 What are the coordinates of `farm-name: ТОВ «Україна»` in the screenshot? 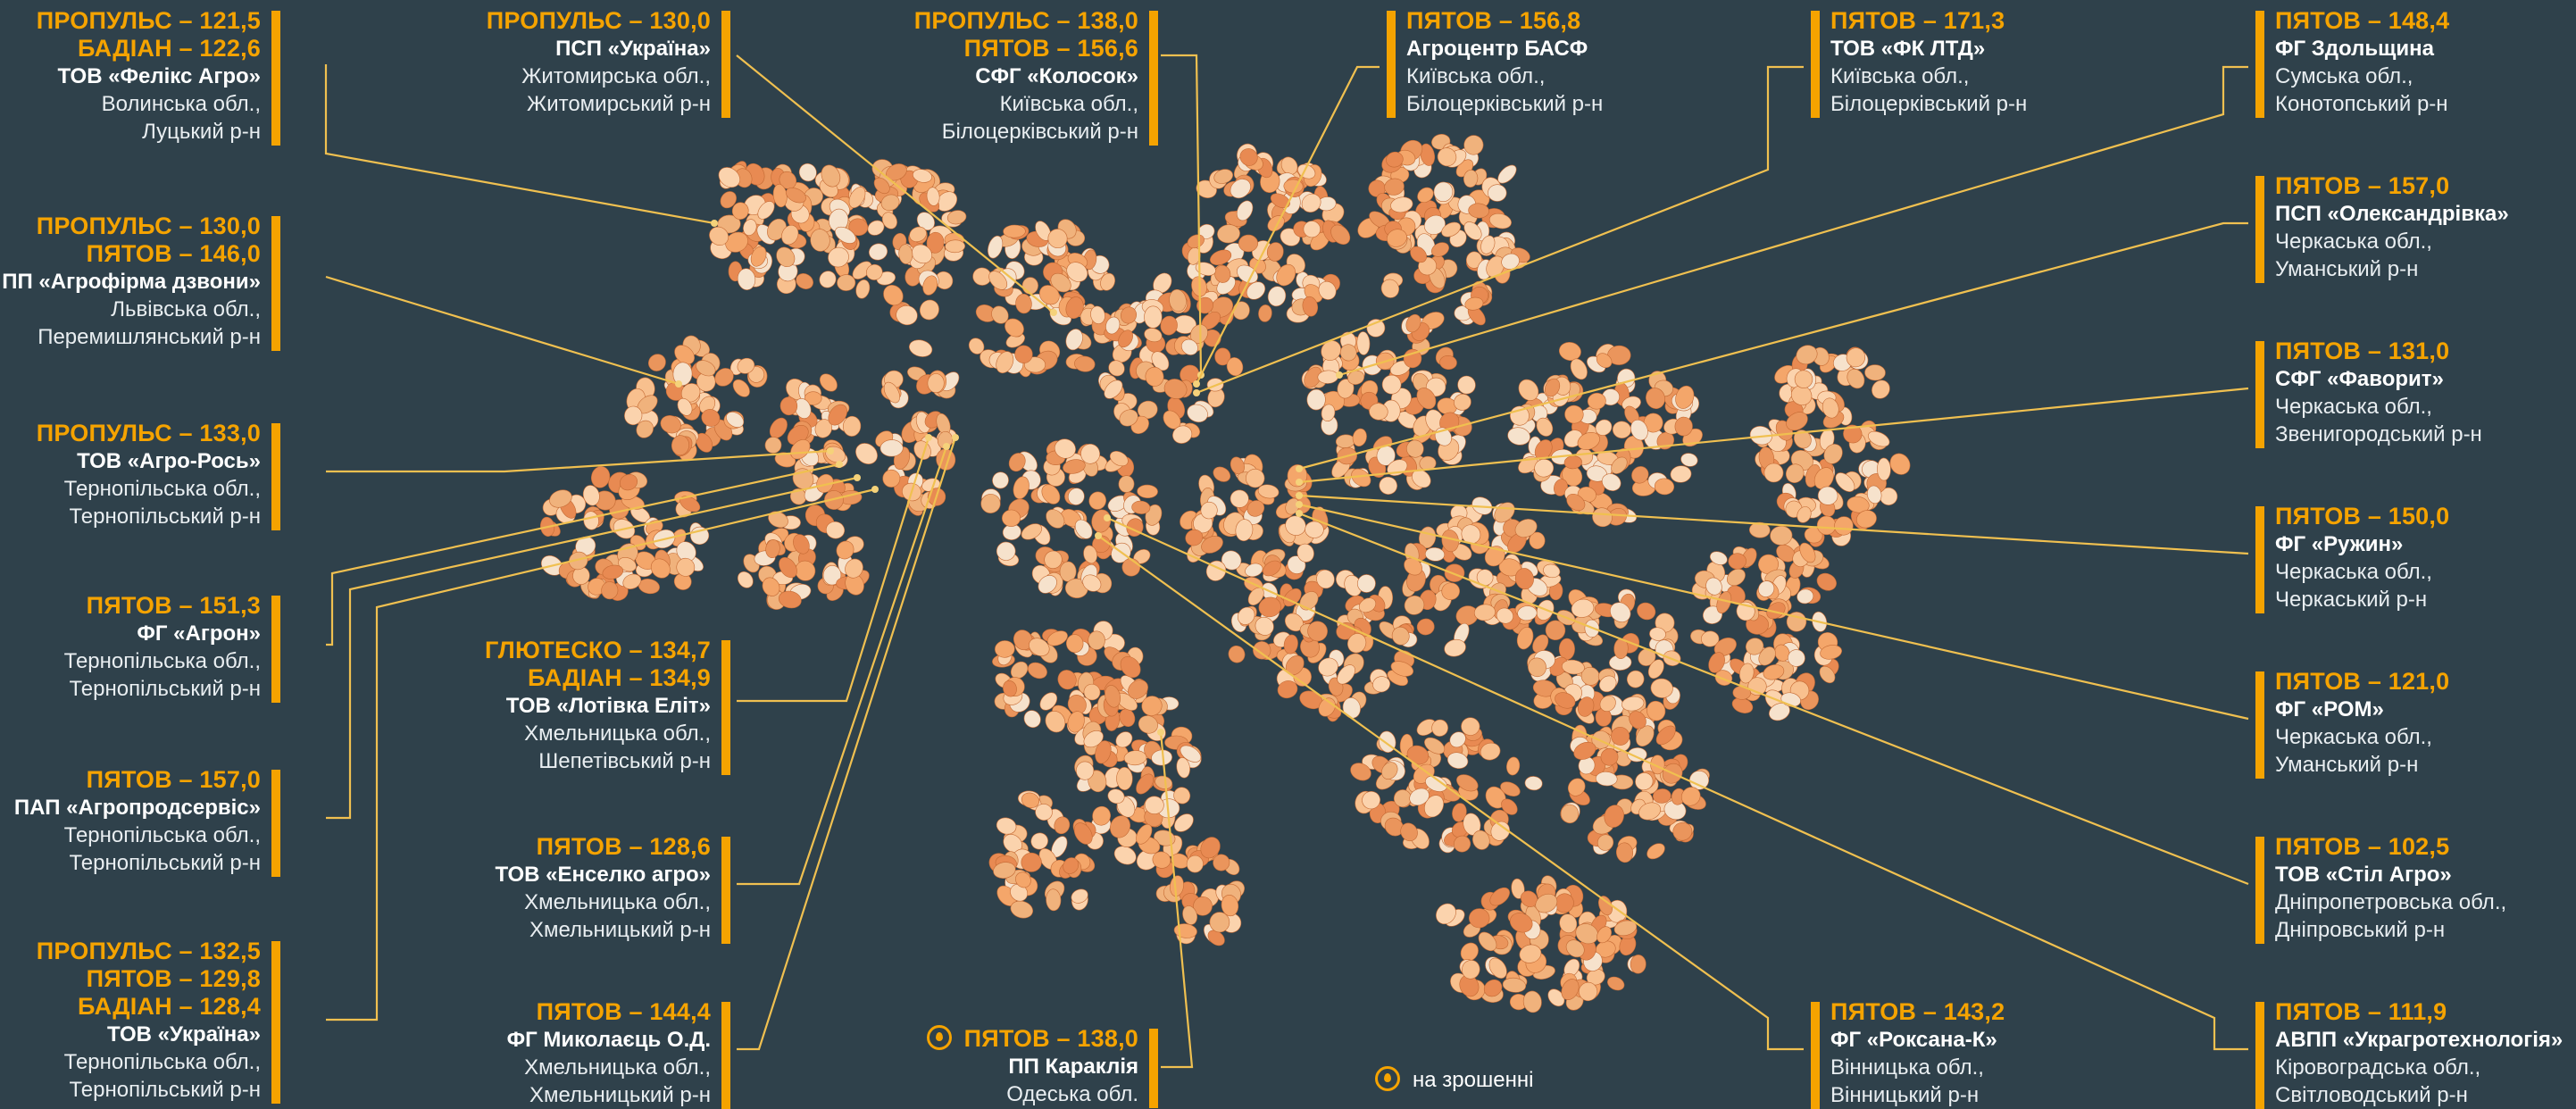 It's located at (183, 1034).